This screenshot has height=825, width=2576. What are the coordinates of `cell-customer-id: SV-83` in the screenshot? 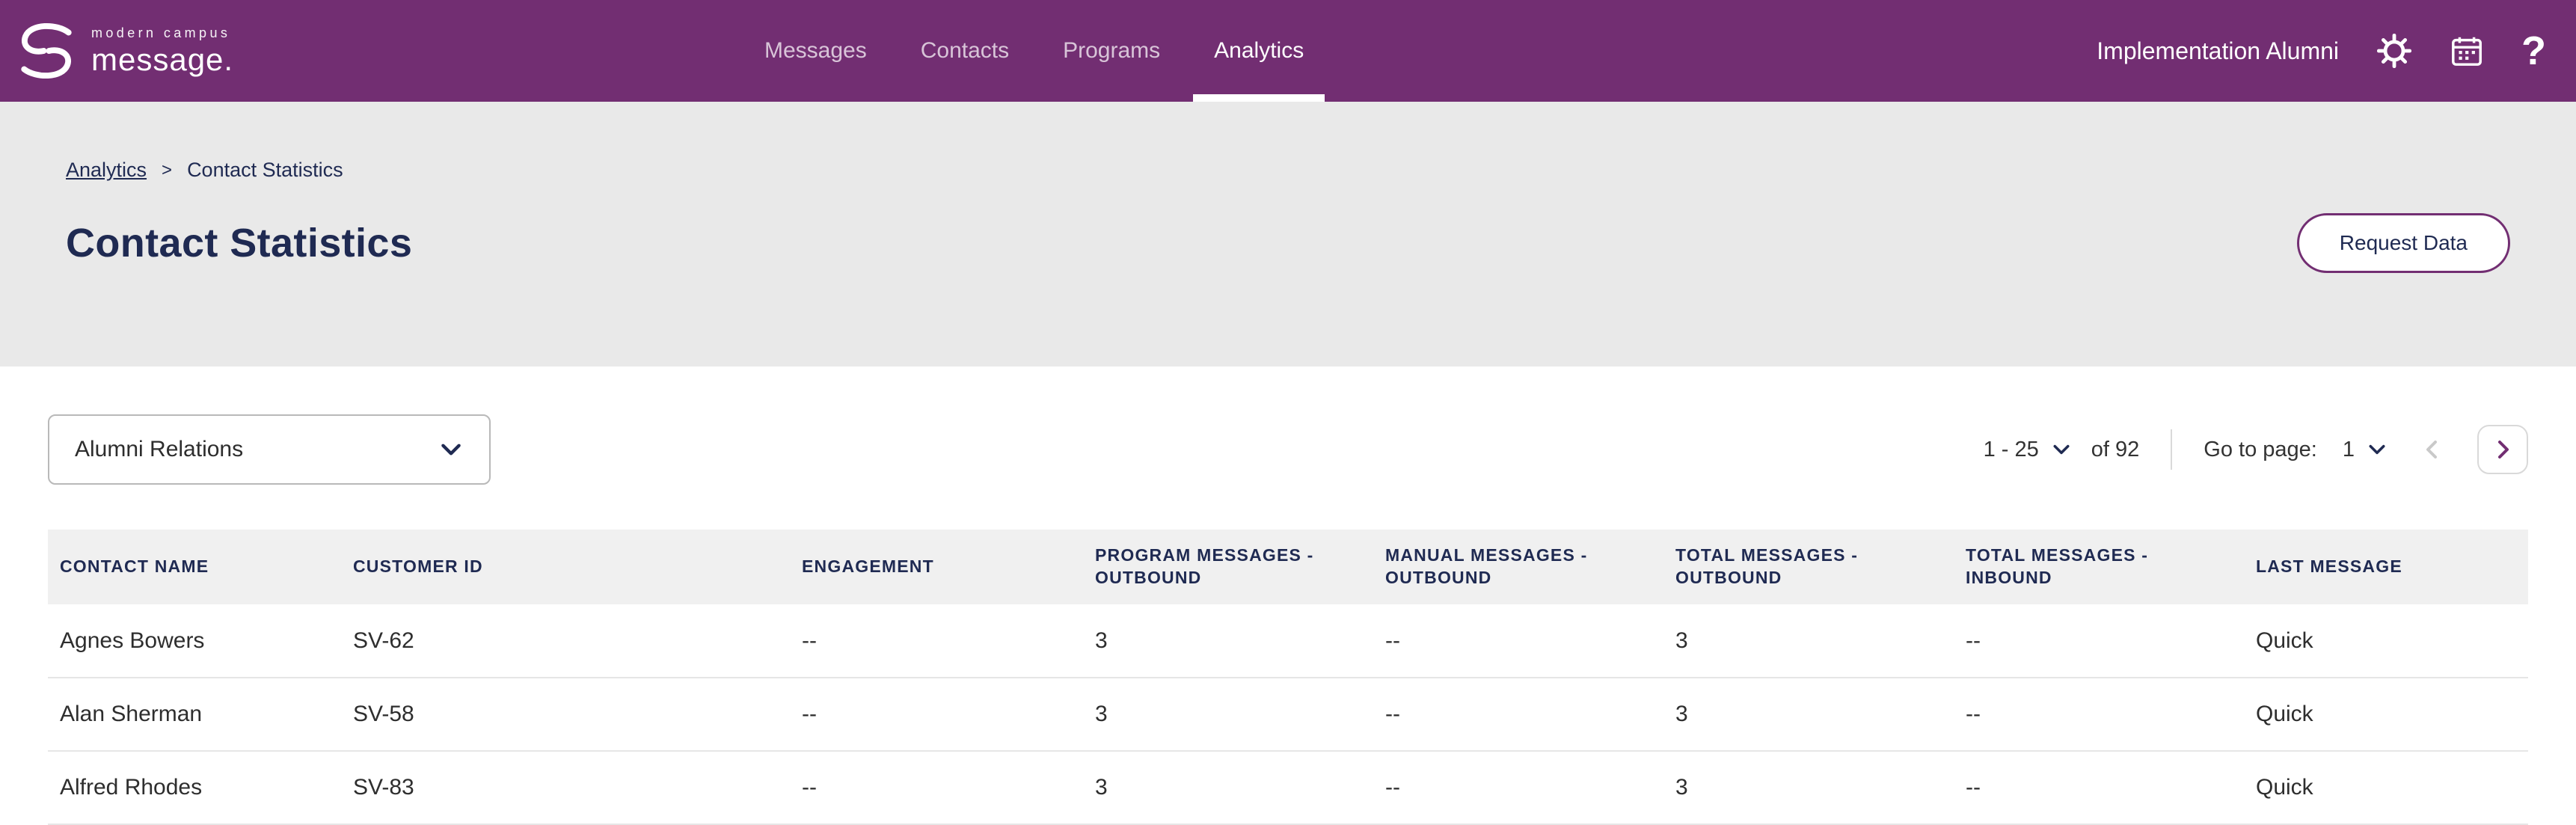 It's located at (565, 788).